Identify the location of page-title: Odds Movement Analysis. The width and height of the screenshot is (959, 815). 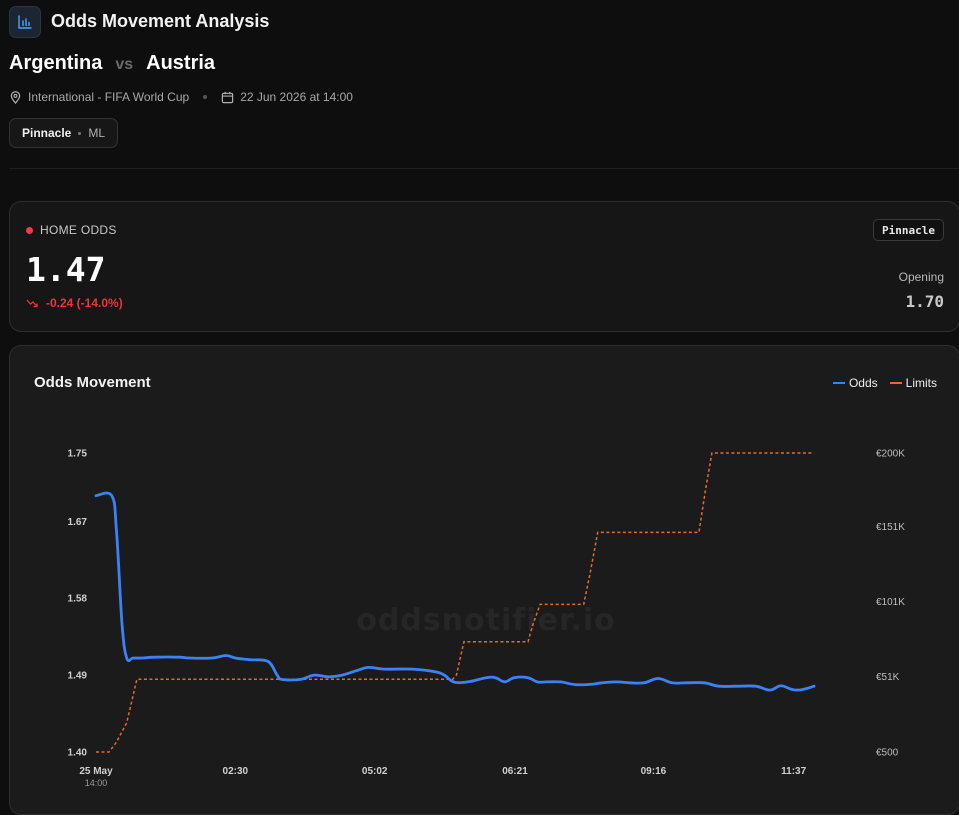
(160, 21).